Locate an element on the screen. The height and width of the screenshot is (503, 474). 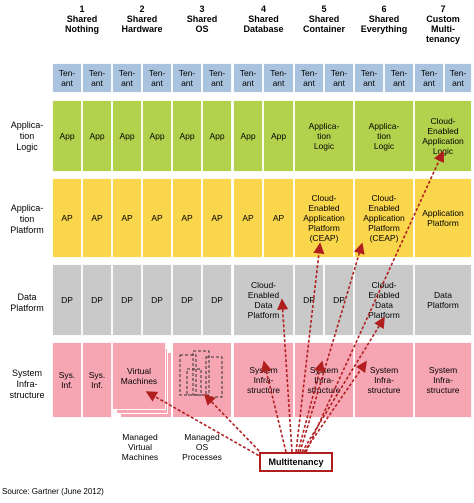
os-processes-cell is located at coordinates (202, 380).